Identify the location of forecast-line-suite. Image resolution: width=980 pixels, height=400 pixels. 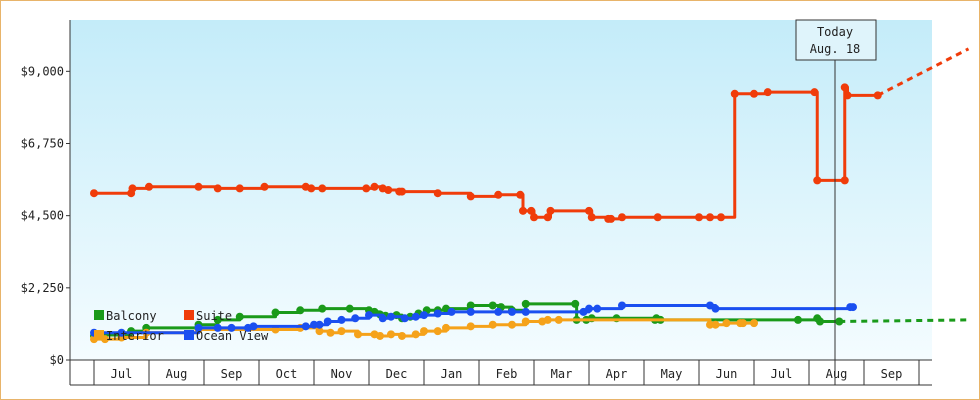
(923, 72).